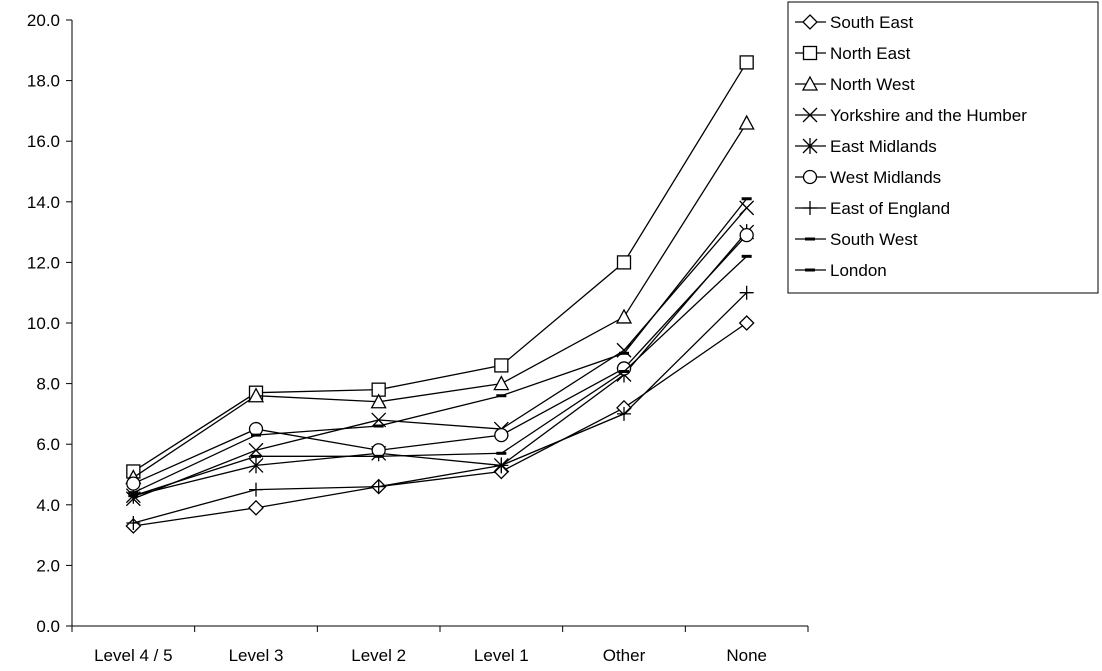 Image resolution: width=1102 pixels, height=671 pixels. I want to click on legend-entry: London, so click(841, 270).